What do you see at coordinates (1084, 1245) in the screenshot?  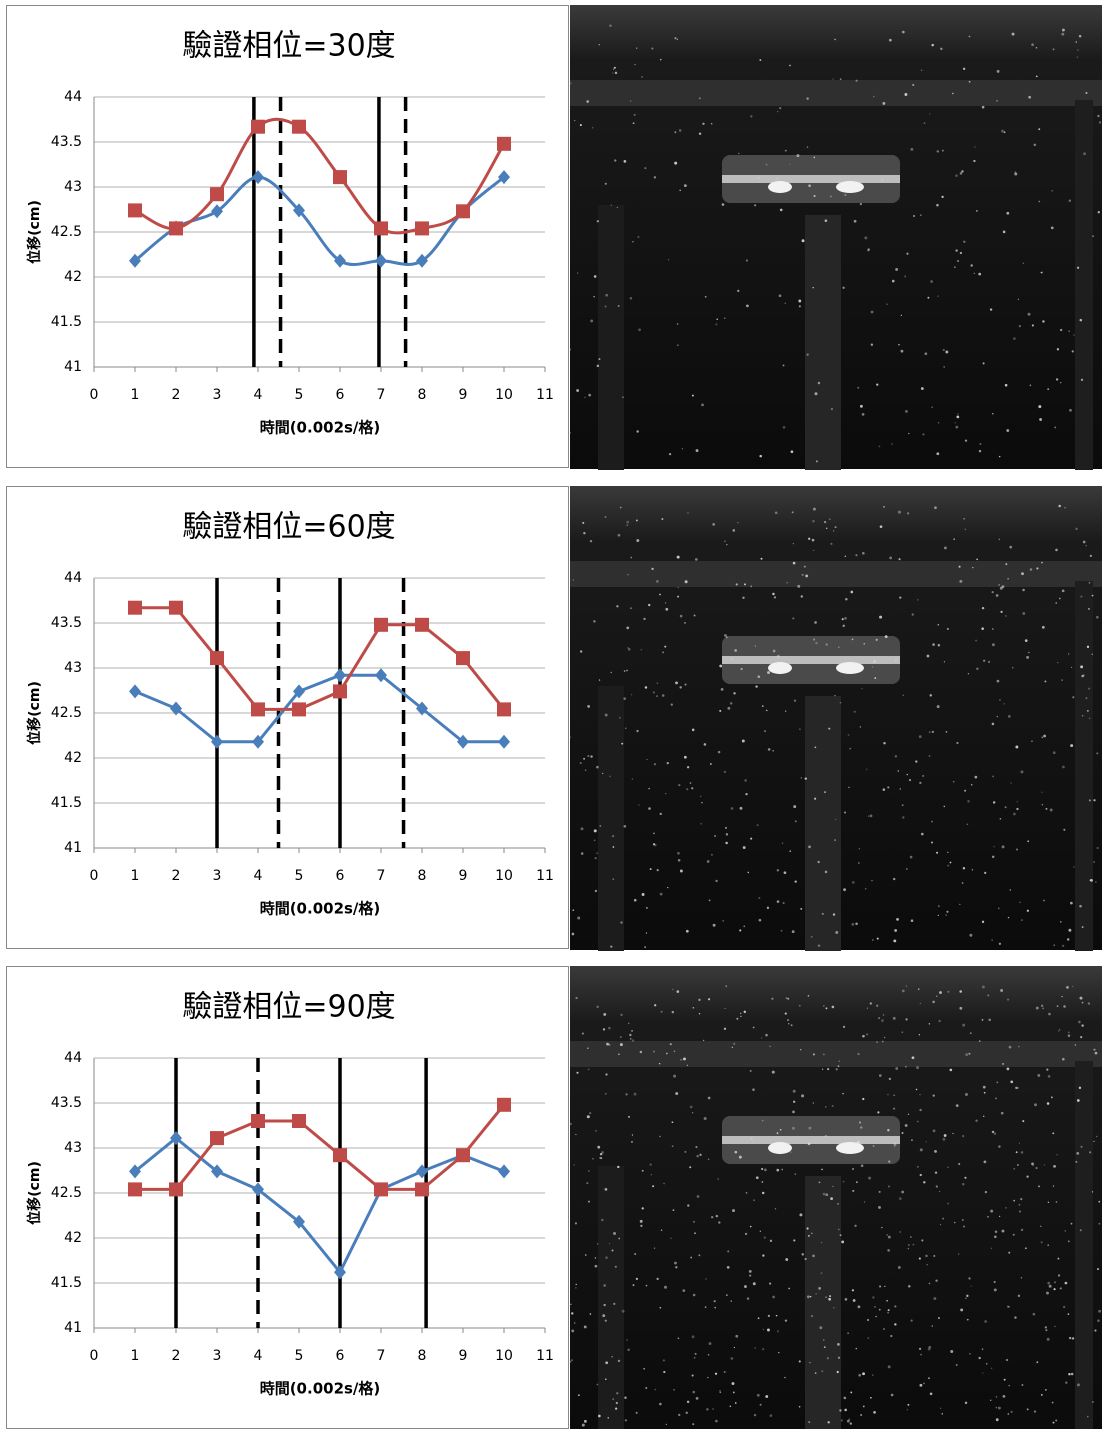 I see `photo-post` at bounding box center [1084, 1245].